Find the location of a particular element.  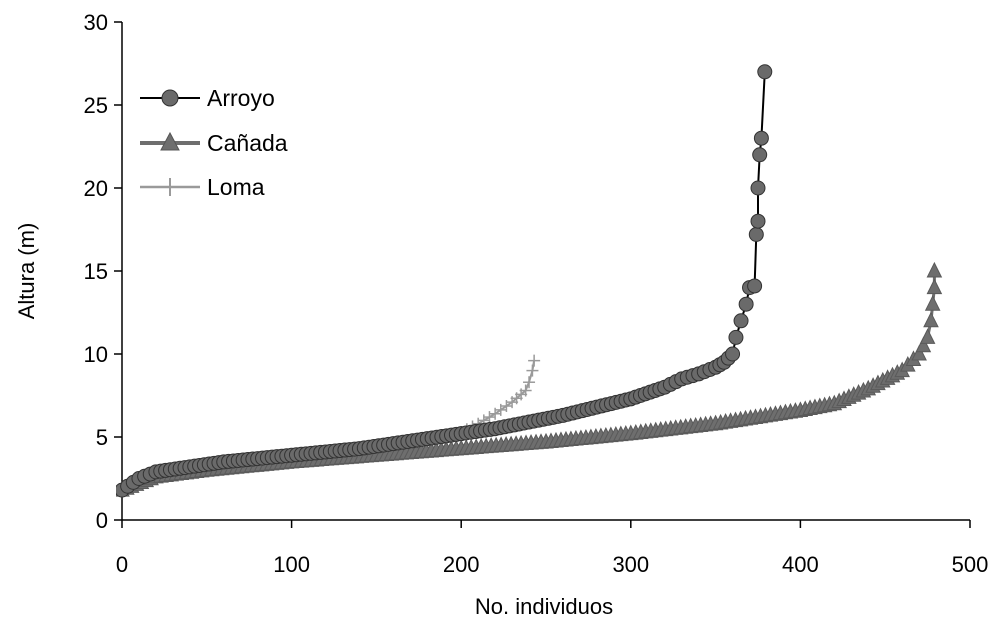

y-ticks: 0 5 10 15 20 25 30 is located at coordinates (103, 271).